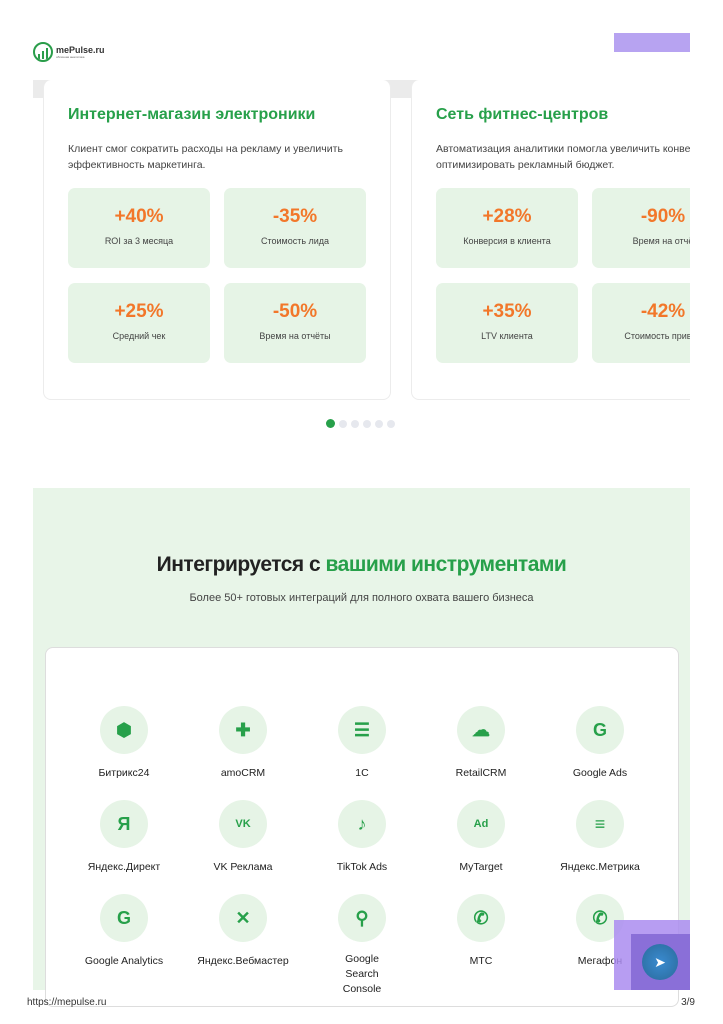 The image size is (723, 1024). Describe the element at coordinates (481, 918) in the screenshot. I see `phone-icon: ✆` at that location.